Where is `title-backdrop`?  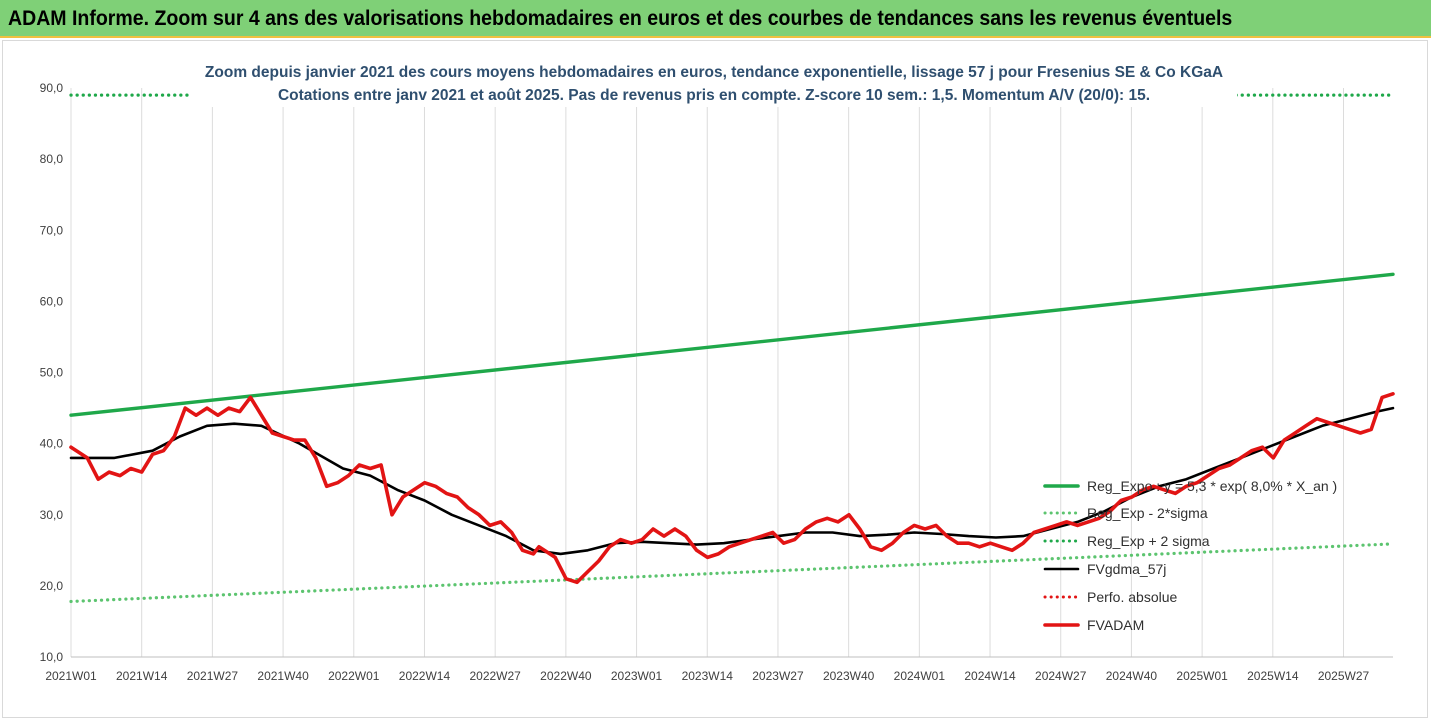
title-backdrop is located at coordinates (714, 81).